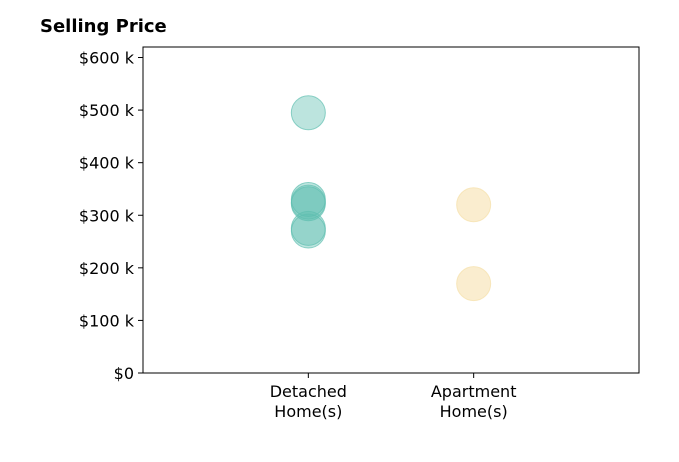  I want to click on y-axis: $0 $100 k $200 k $300 k $400 k $500 k $600 k, so click(111, 216).